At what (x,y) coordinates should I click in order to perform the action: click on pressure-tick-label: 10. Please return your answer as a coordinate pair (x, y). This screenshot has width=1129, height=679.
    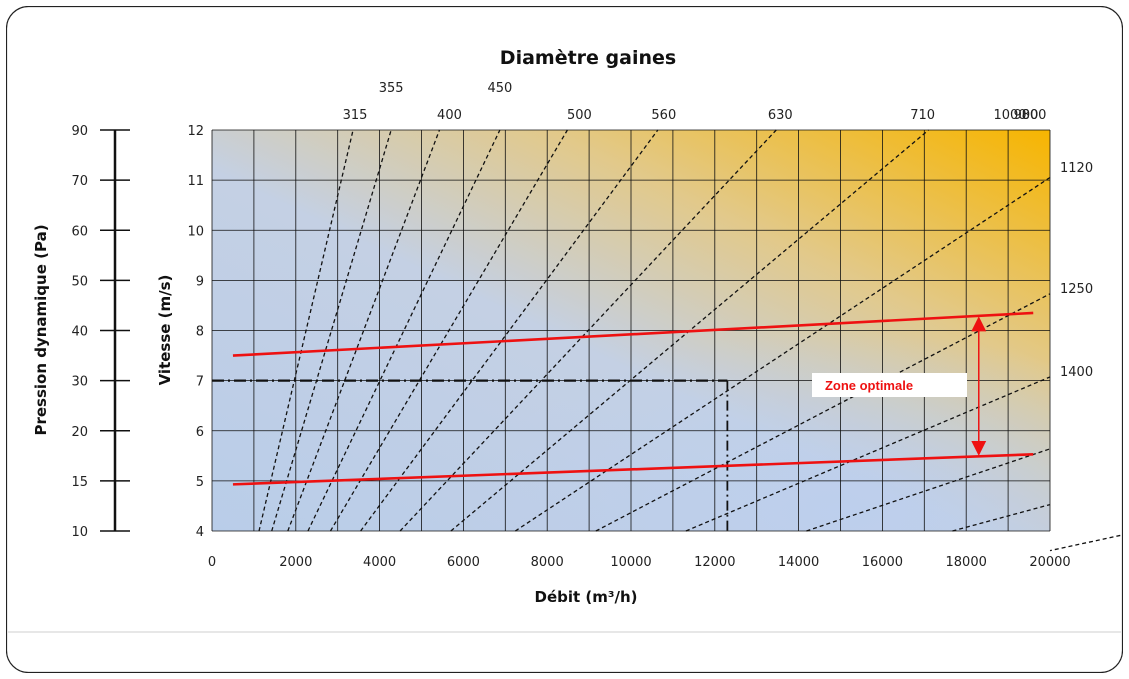
    Looking at the image, I should click on (79, 532).